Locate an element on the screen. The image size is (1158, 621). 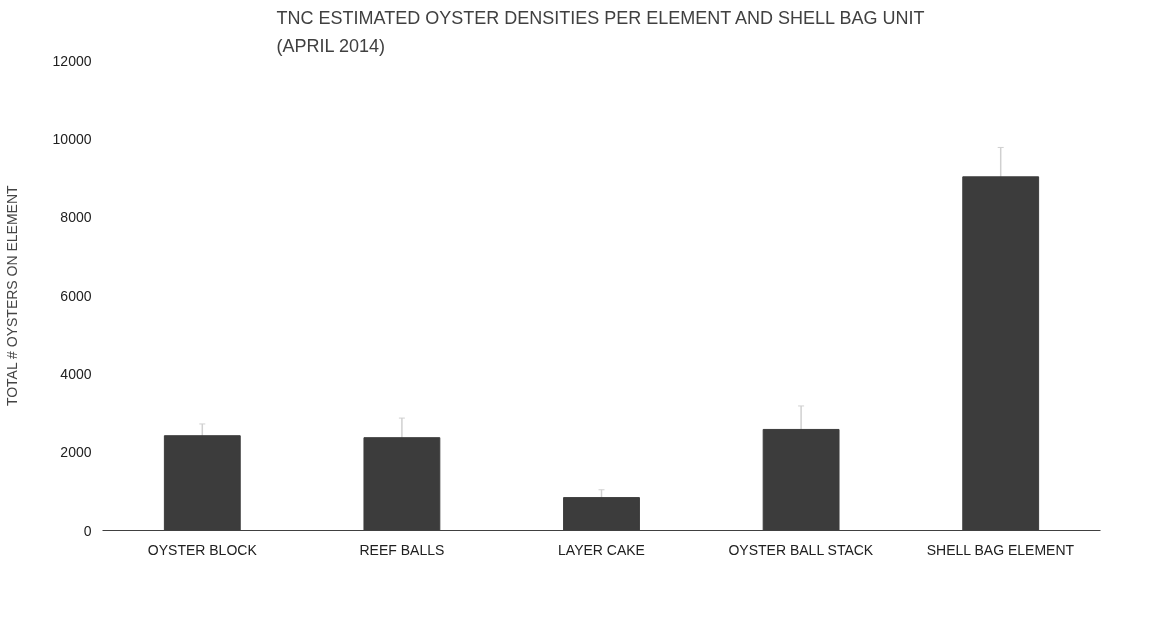
y-tick-label: 8000 is located at coordinates (76, 217).